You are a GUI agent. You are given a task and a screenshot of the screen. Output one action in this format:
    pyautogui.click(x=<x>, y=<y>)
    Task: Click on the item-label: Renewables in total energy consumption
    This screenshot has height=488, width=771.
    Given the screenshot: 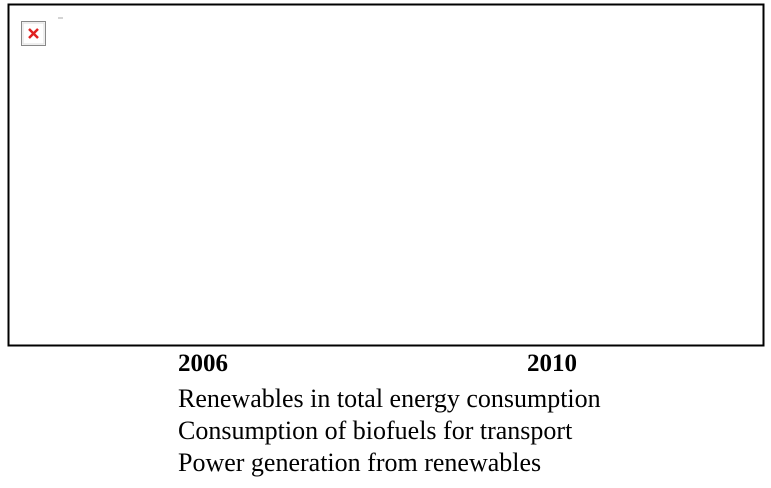 What is the action you would take?
    pyautogui.click(x=389, y=398)
    